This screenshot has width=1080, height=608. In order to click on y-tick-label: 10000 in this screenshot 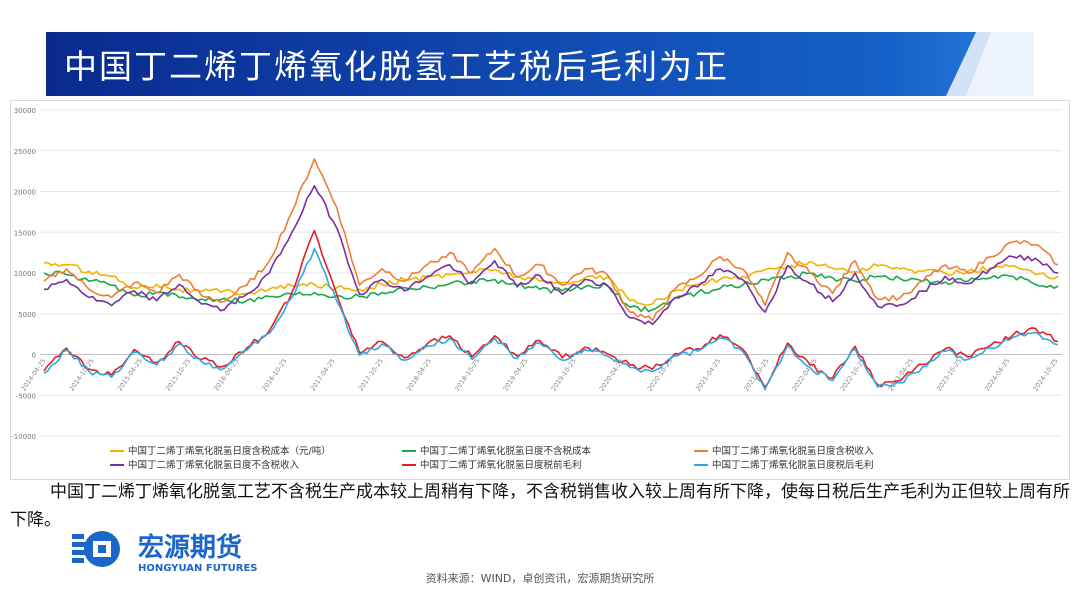, I will do `click(25, 274)`.